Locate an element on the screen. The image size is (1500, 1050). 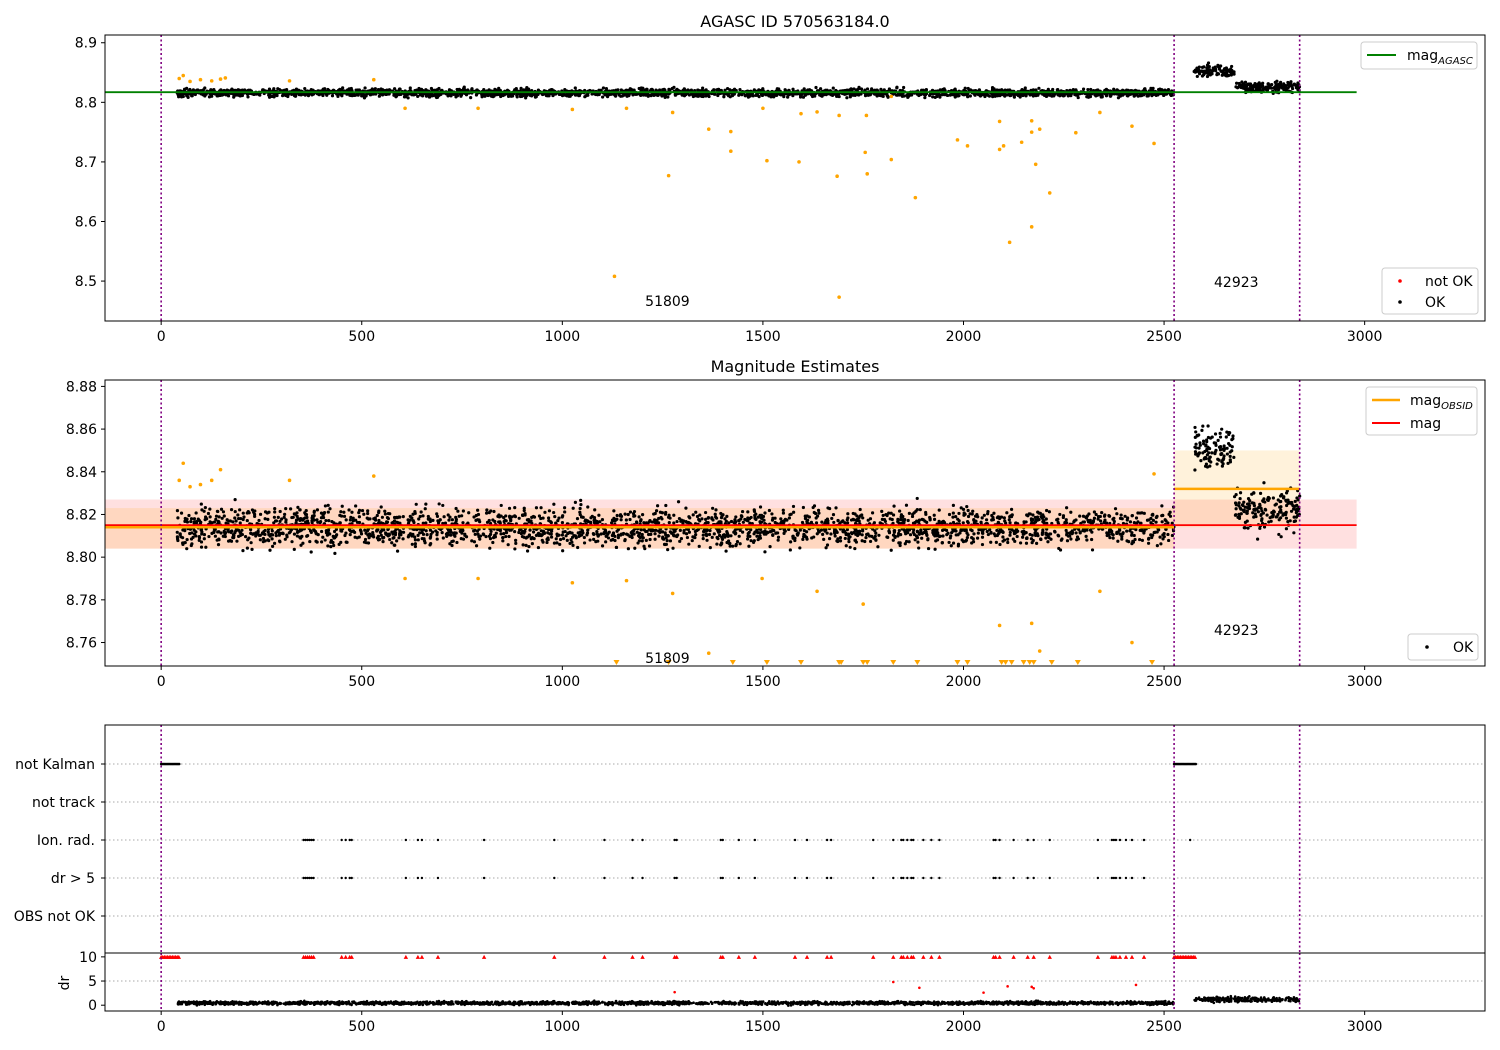
legend-ok-label: OK is located at coordinates (1435, 303).